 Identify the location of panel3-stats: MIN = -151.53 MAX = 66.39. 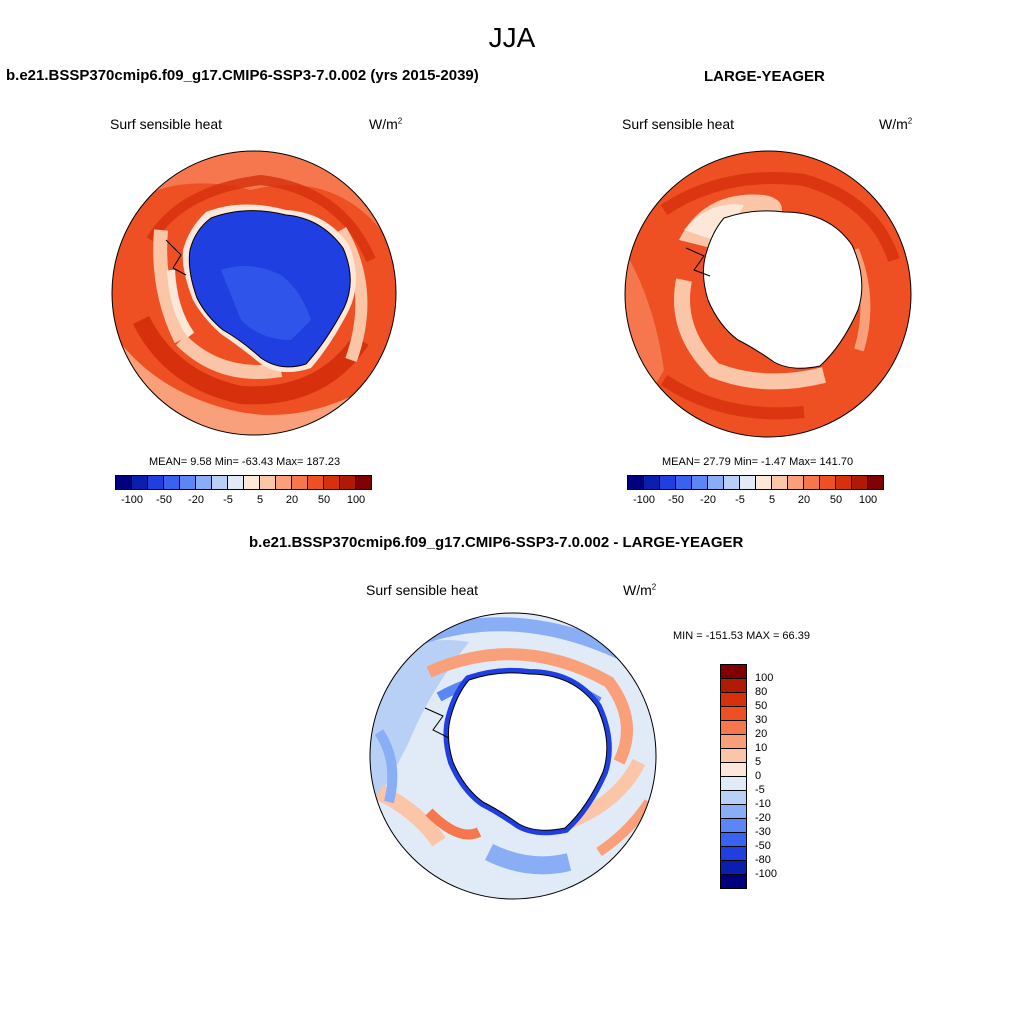
(741, 636).